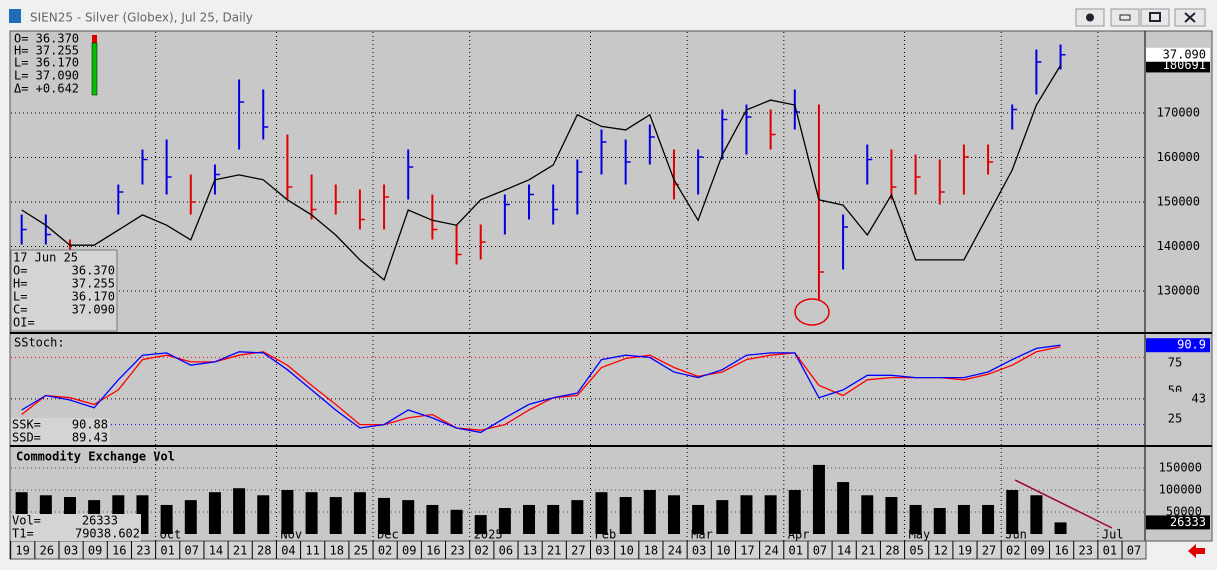  Describe the element at coordinates (361, 551) in the screenshot. I see `x-tick-label: 25` at that location.